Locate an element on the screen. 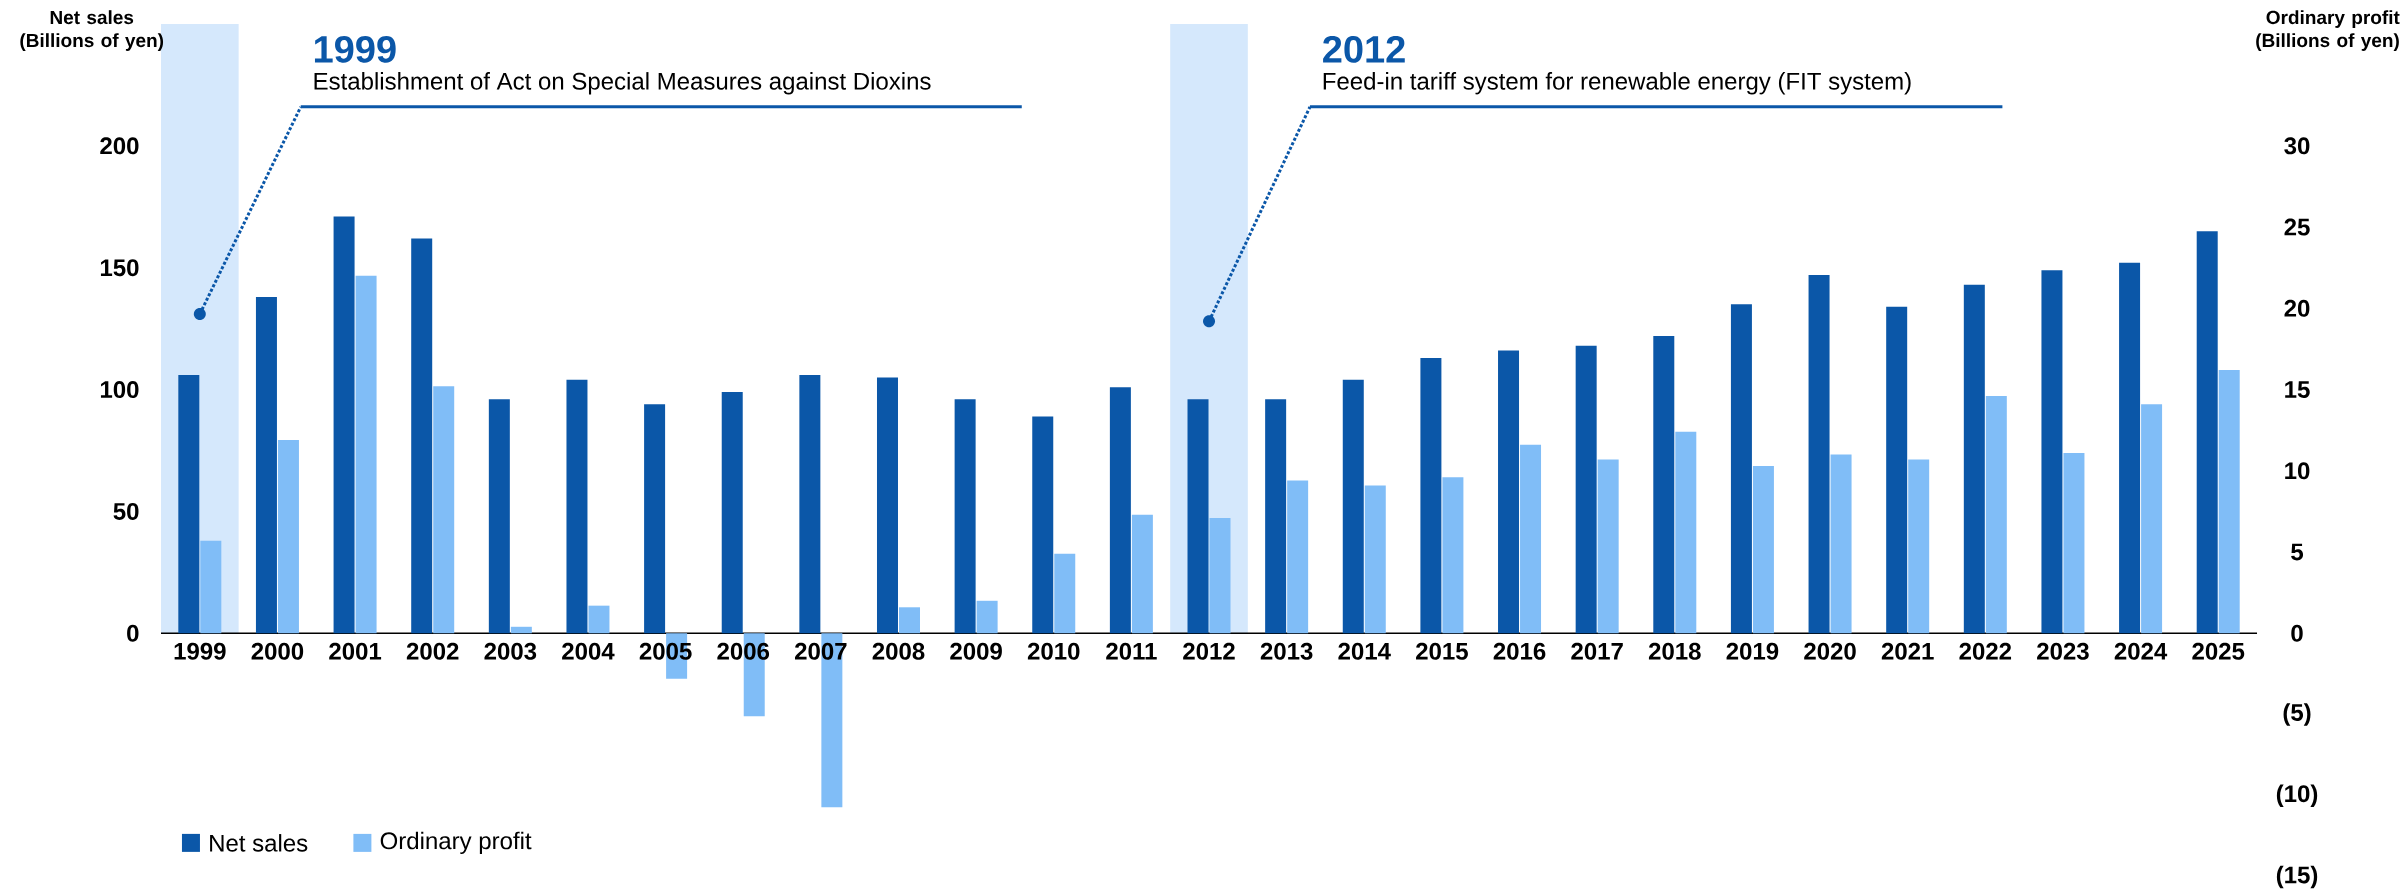 The width and height of the screenshot is (2405, 891). annotation: Establishment of Act on Special Measures against Dioxins is located at coordinates (622, 83).